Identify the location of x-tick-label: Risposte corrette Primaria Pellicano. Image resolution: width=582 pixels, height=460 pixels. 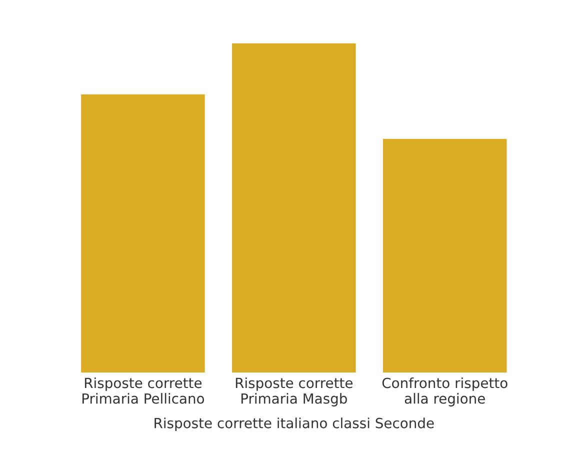
(143, 390).